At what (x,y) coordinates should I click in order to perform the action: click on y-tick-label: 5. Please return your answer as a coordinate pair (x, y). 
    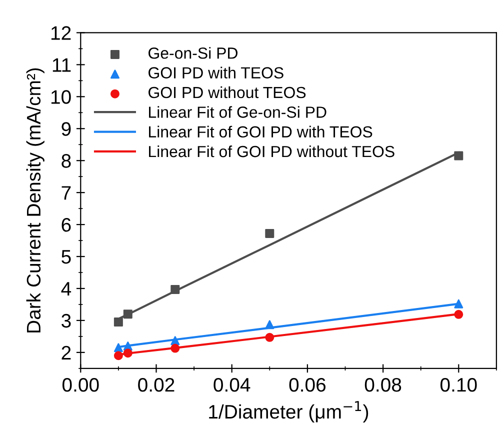
    Looking at the image, I should click on (66, 257).